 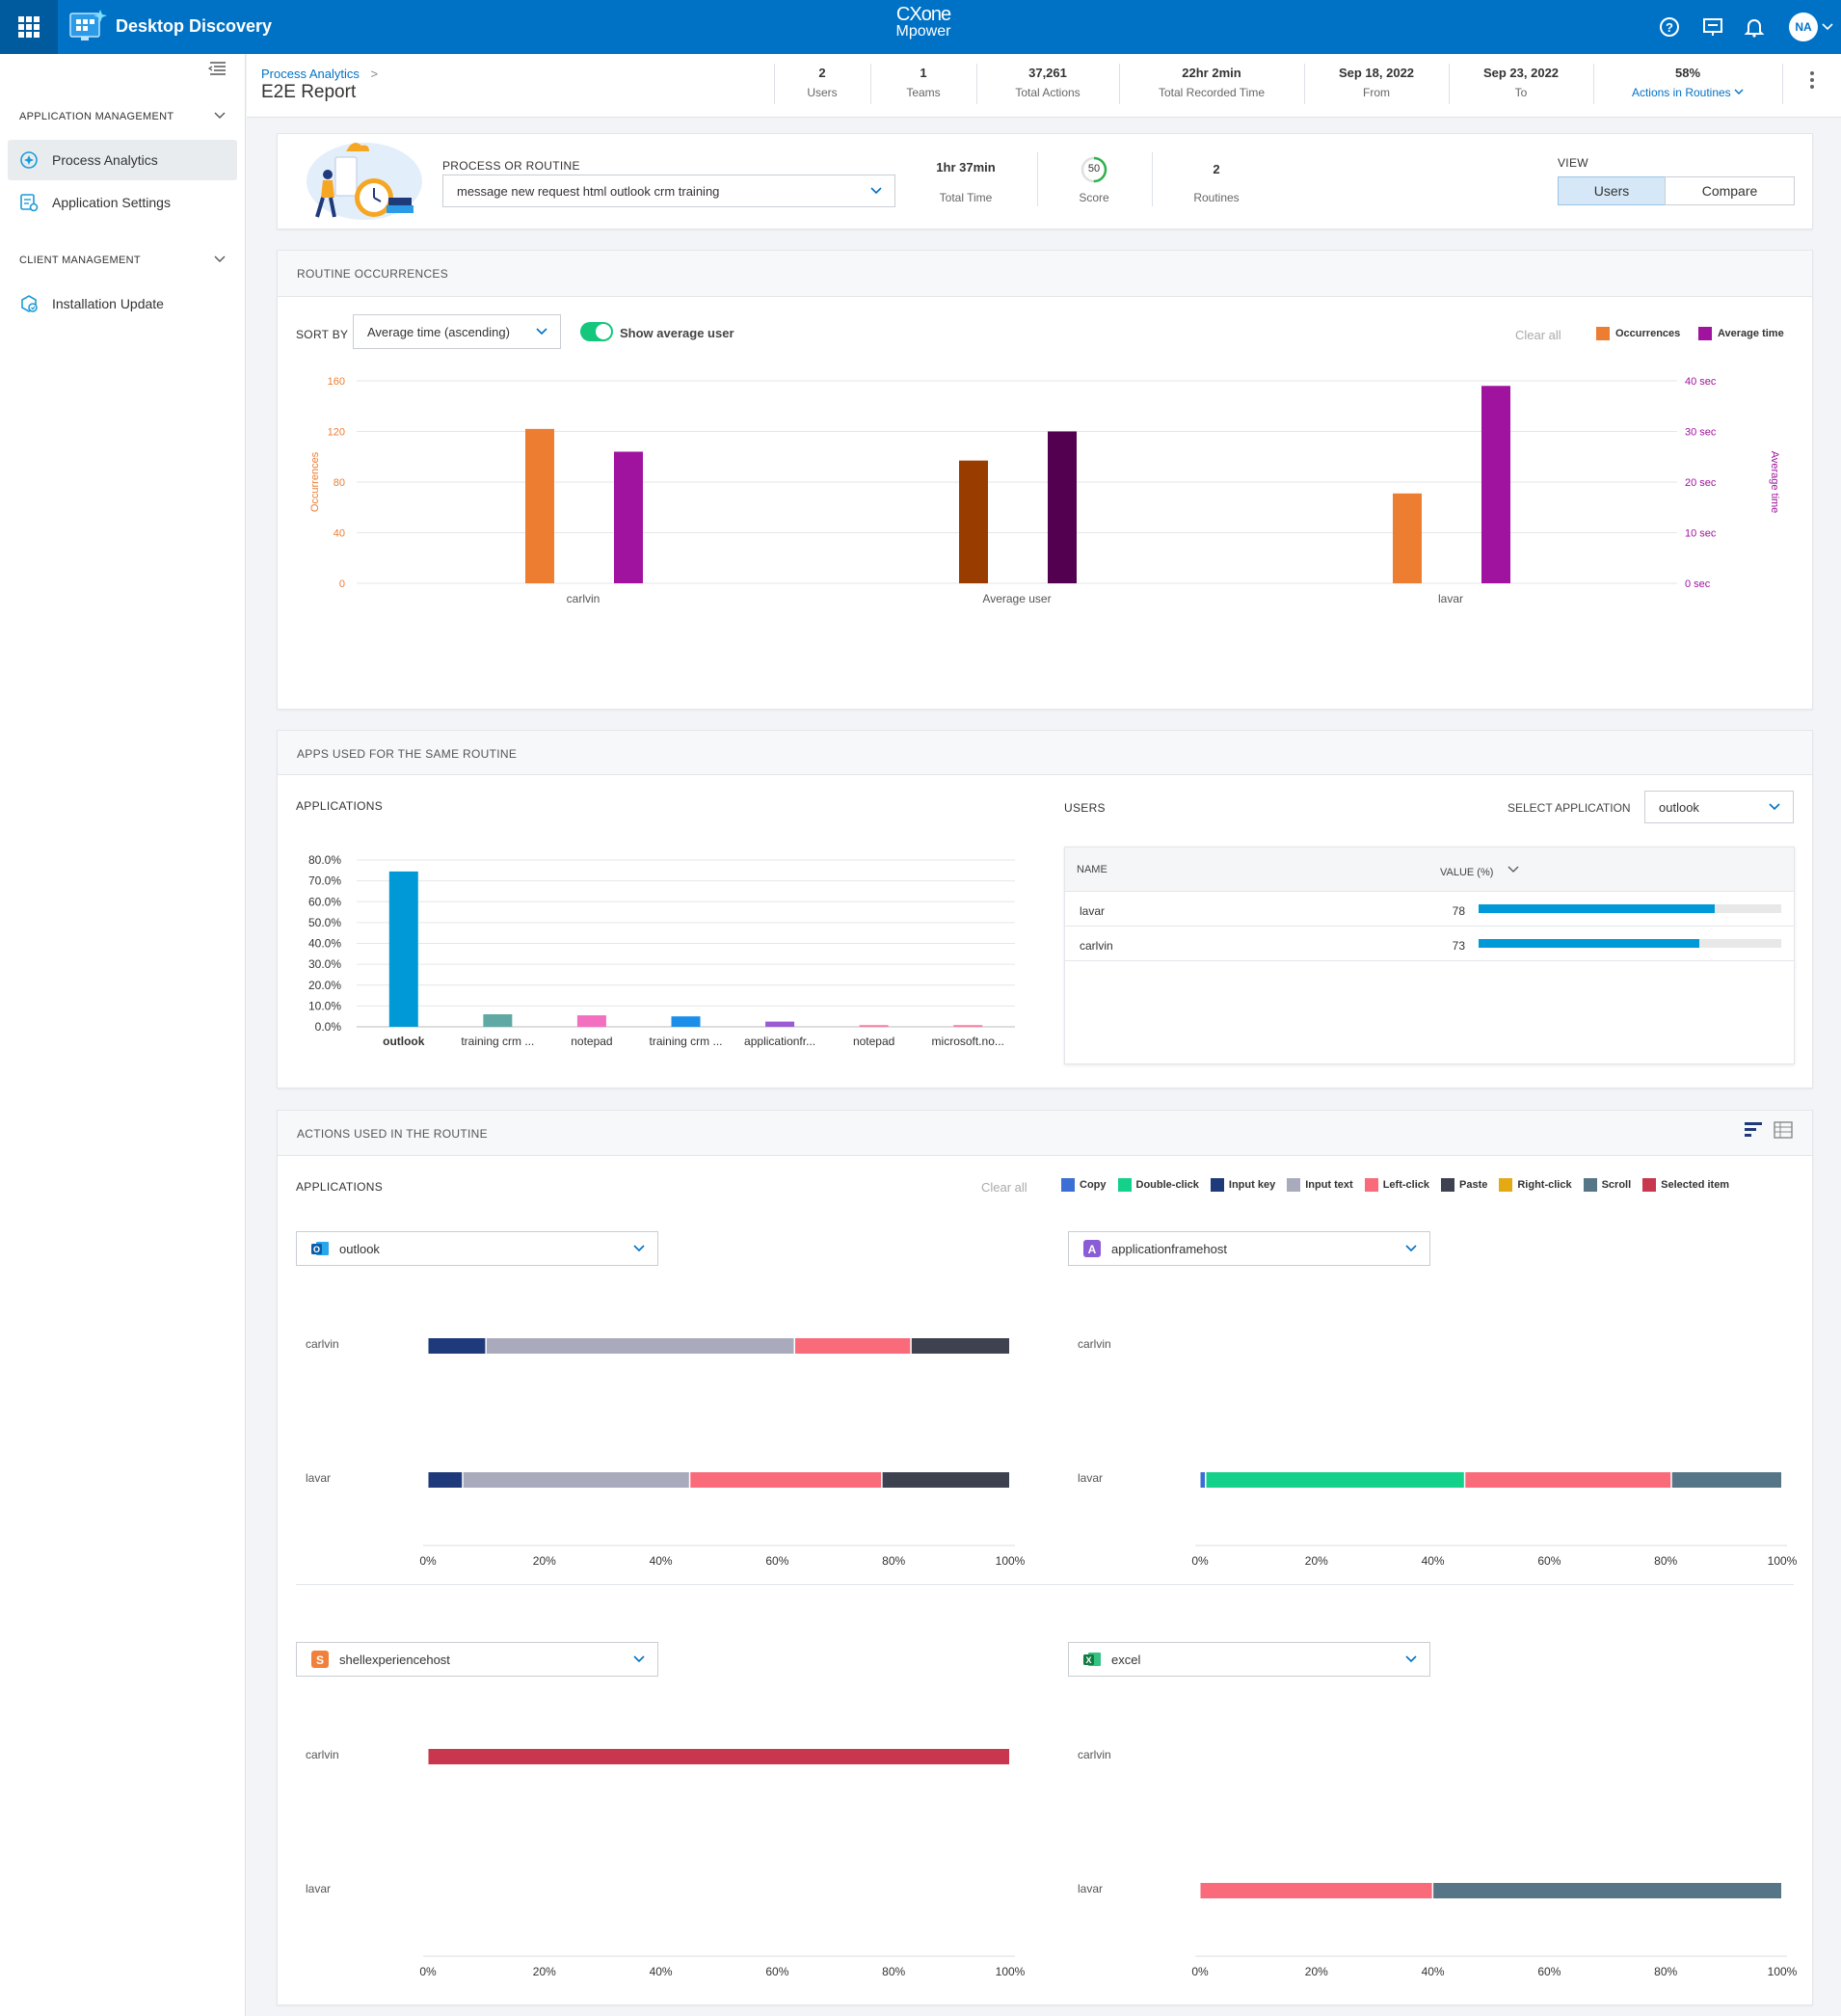 What do you see at coordinates (122, 160) in the screenshot?
I see `sidebar-item-process-analytics: Process Analytics` at bounding box center [122, 160].